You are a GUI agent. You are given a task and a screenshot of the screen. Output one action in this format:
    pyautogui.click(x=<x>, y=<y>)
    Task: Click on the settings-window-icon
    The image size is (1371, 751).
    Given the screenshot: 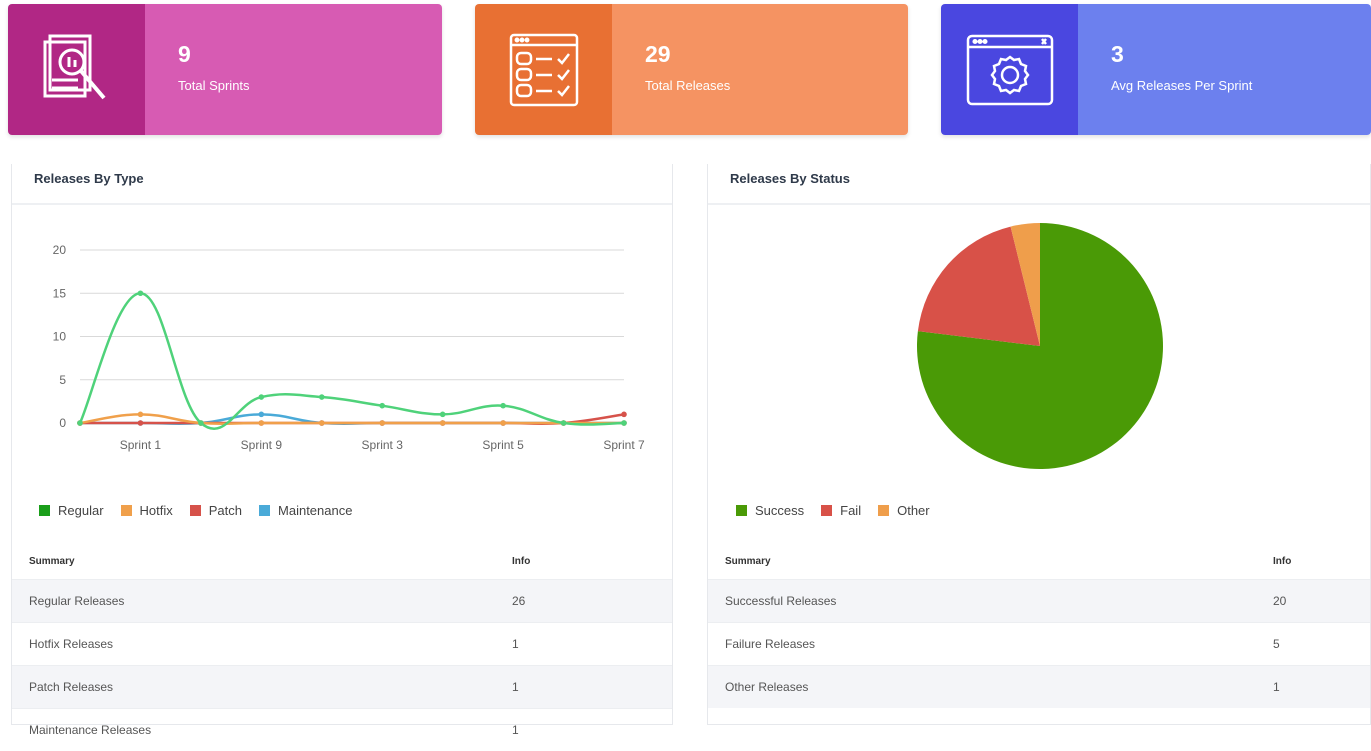 What is the action you would take?
    pyautogui.click(x=1009, y=69)
    